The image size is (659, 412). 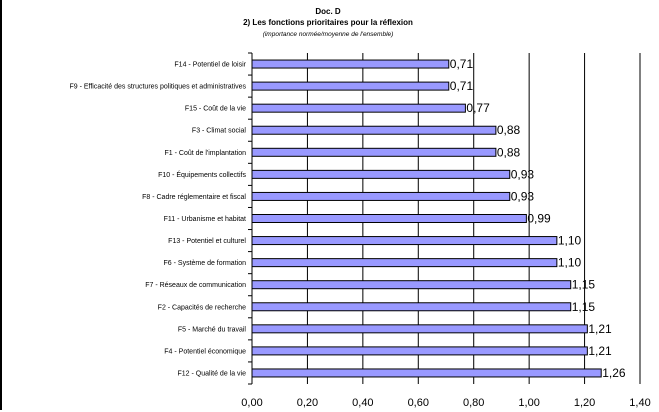 What do you see at coordinates (215, 109) in the screenshot?
I see `category-label: F15 - Coût de la vie` at bounding box center [215, 109].